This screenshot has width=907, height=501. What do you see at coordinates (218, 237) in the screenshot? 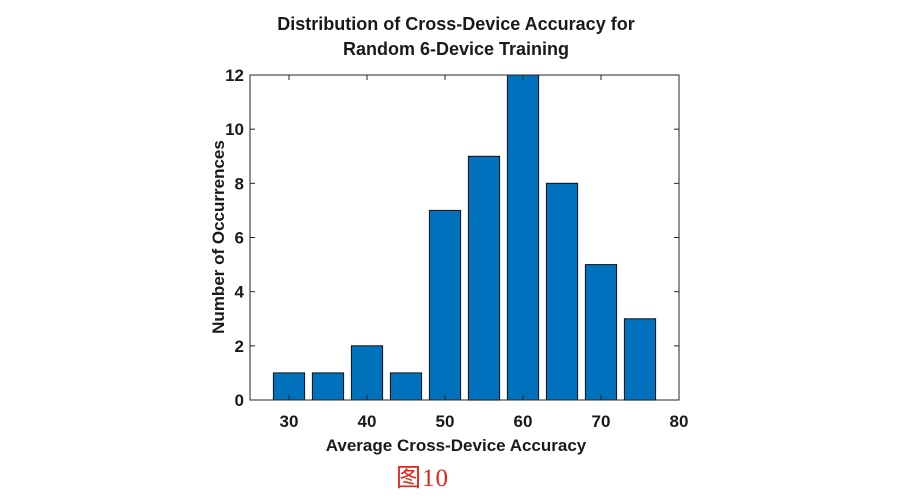
I see `y-axis-label: Number of Occurrences` at bounding box center [218, 237].